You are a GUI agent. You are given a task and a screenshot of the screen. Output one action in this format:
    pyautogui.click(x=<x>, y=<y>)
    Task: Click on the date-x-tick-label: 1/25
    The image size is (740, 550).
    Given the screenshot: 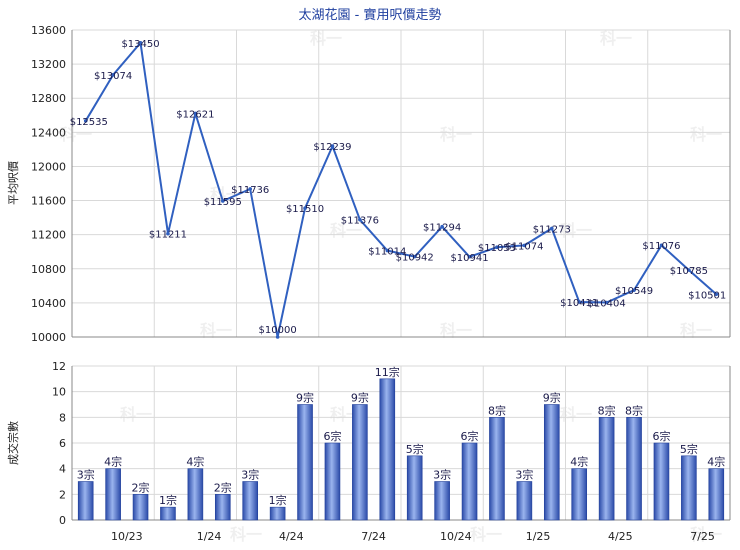 What is the action you would take?
    pyautogui.click(x=538, y=536)
    